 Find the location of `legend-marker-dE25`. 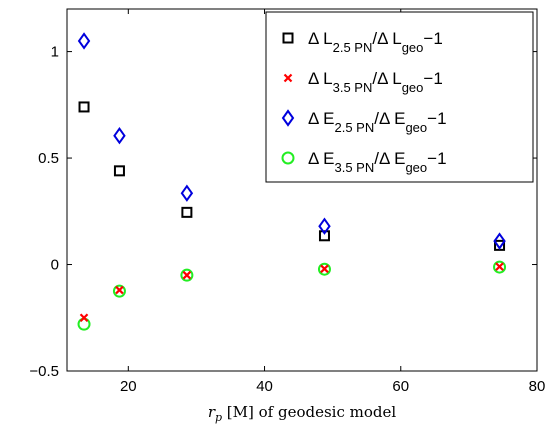

legend-marker-dE25 is located at coordinates (288, 118).